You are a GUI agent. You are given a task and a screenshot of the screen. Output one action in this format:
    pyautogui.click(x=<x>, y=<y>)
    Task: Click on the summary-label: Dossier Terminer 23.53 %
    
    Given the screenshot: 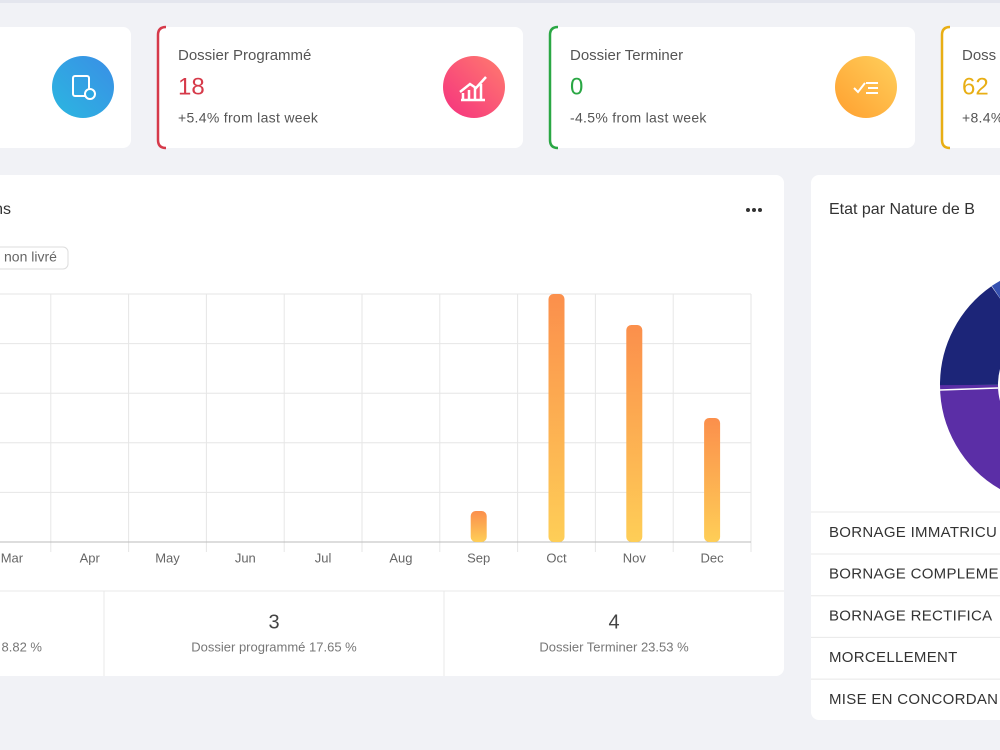 What is the action you would take?
    pyautogui.click(x=614, y=646)
    